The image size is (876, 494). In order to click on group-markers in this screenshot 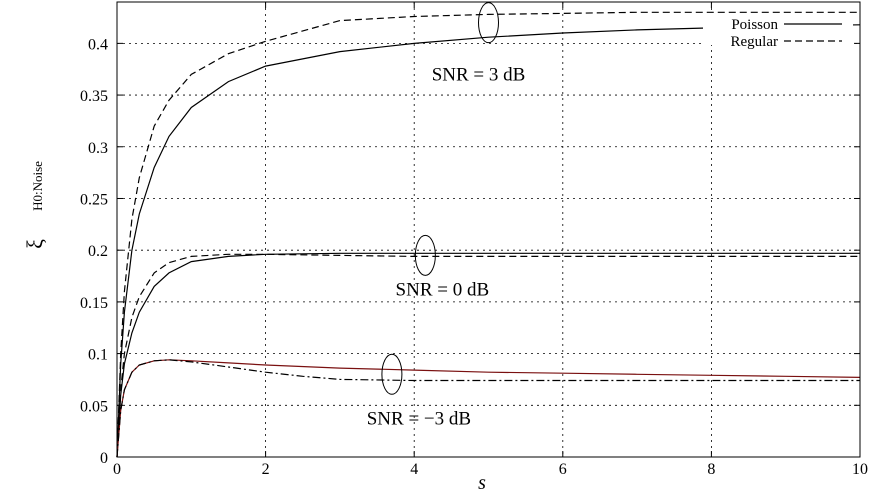, I will do `click(440, 198)`.